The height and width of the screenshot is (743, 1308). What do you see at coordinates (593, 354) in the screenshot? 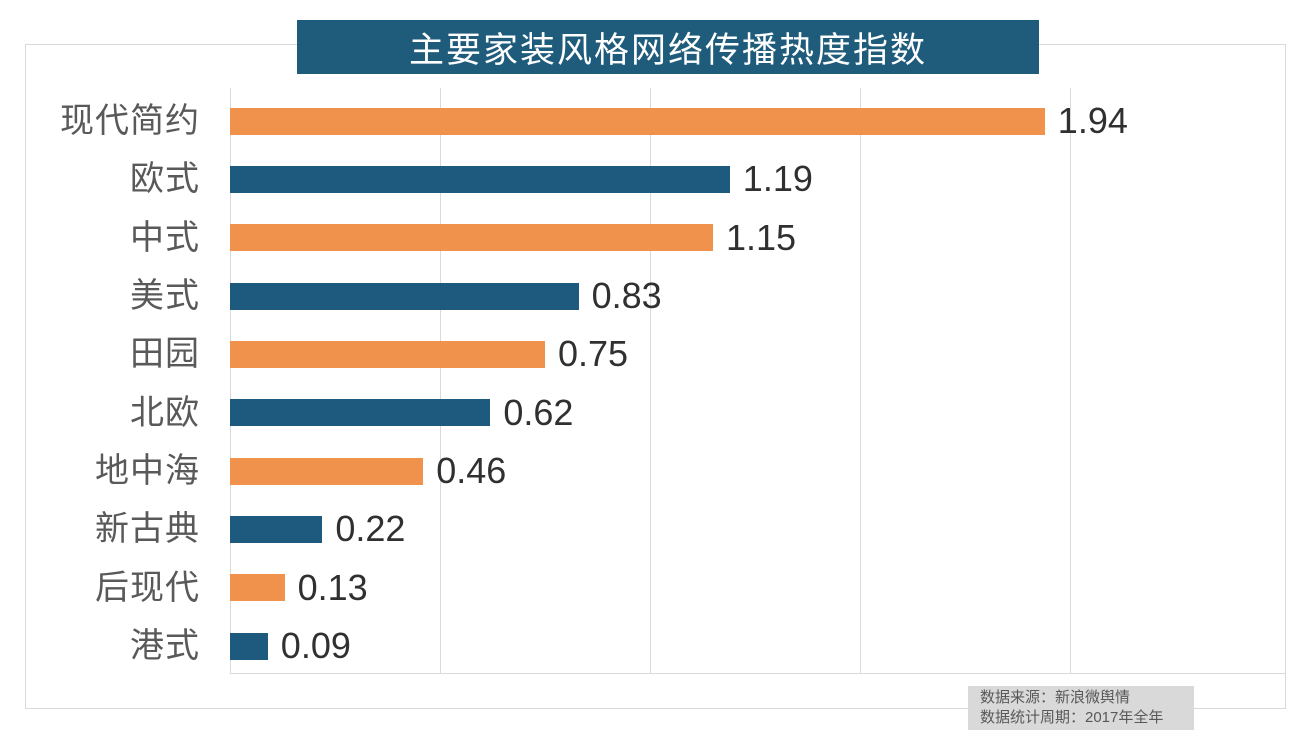
I see `value-label: 0.75` at bounding box center [593, 354].